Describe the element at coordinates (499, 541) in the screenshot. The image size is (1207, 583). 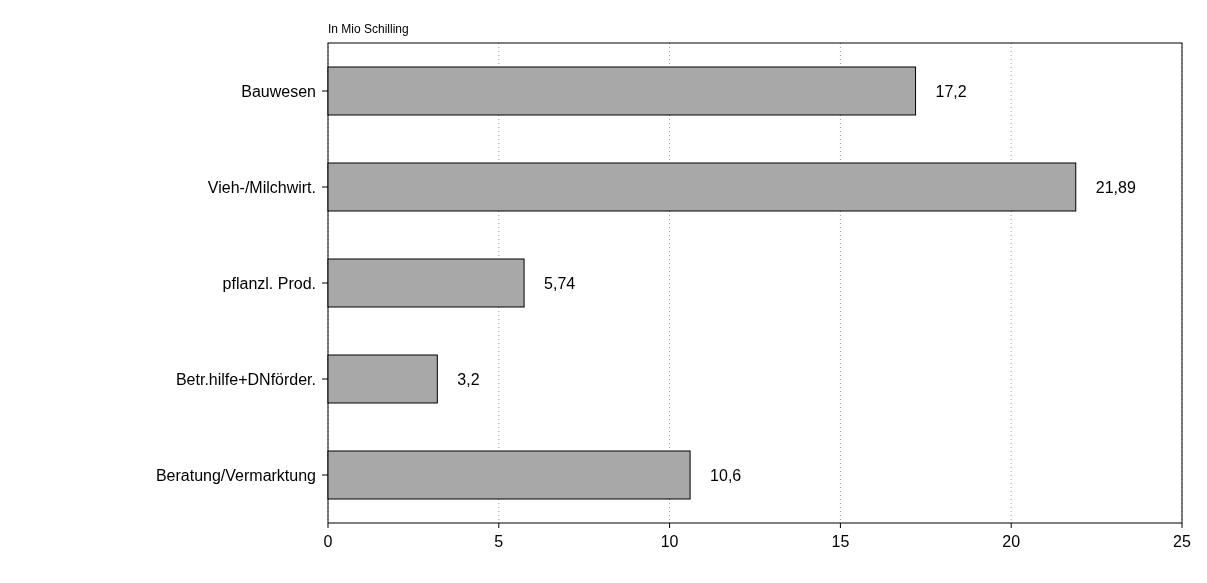
I see `x-tick-label: 5` at that location.